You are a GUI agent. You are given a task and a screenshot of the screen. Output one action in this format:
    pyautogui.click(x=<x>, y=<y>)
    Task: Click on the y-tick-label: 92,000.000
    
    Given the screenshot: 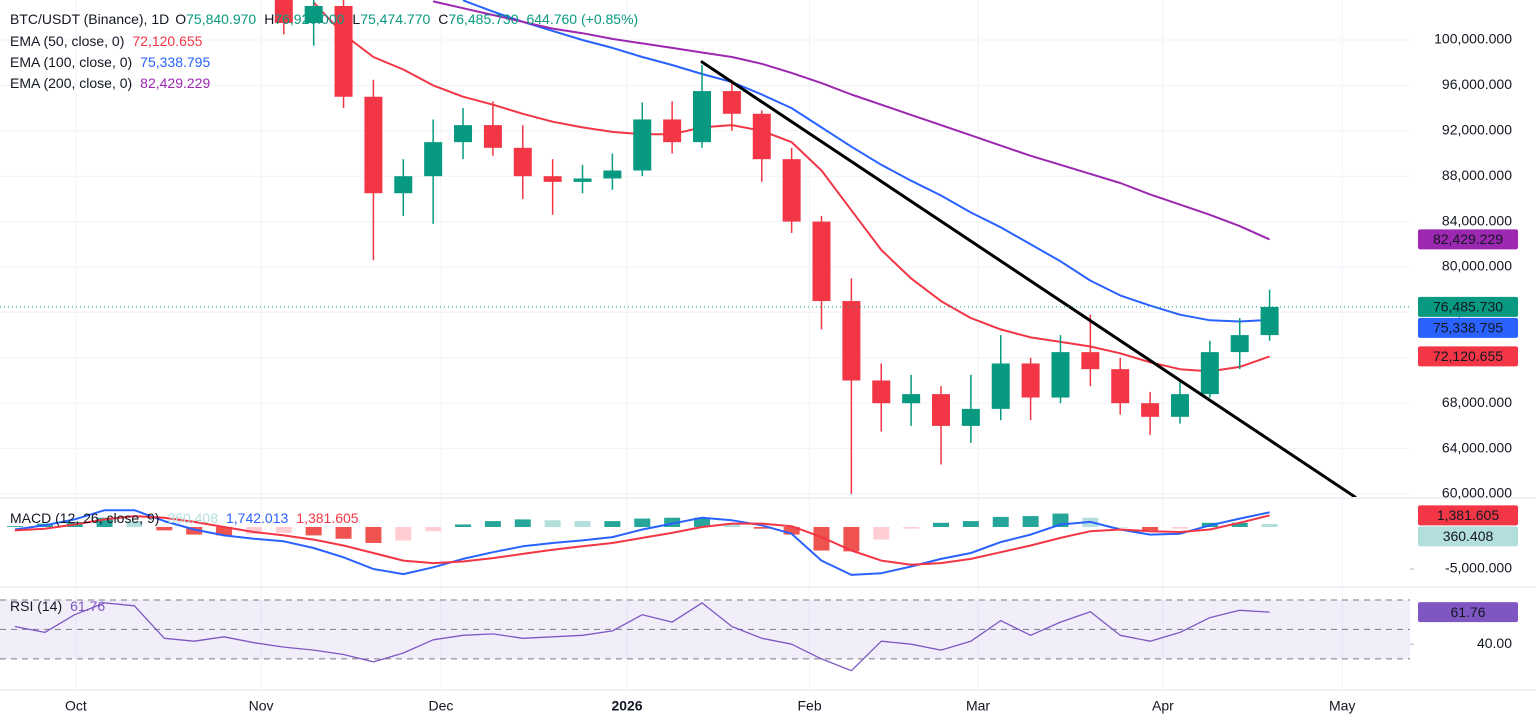 What is the action you would take?
    pyautogui.click(x=1477, y=130)
    